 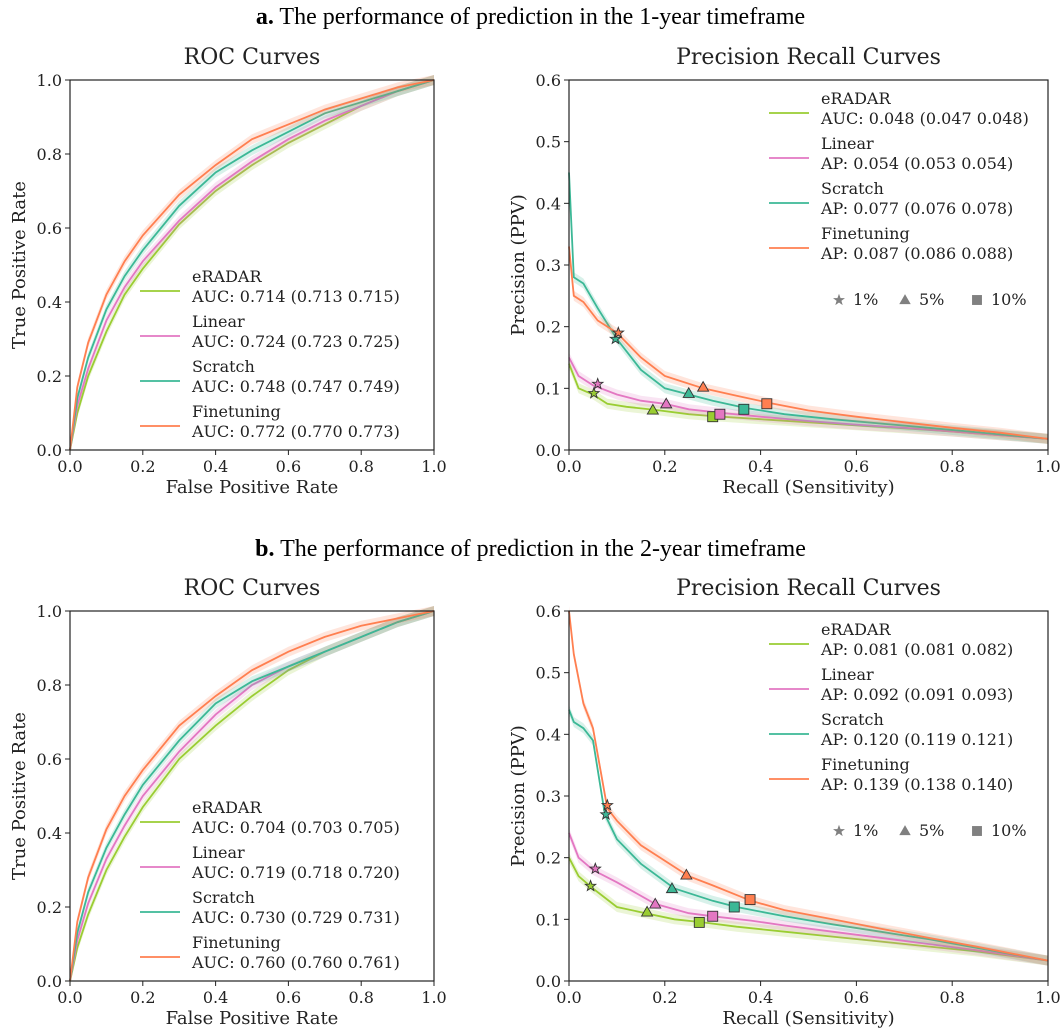 I want to click on legend-metric: AP: 0.092 (0.091 0.093), so click(x=916, y=694).